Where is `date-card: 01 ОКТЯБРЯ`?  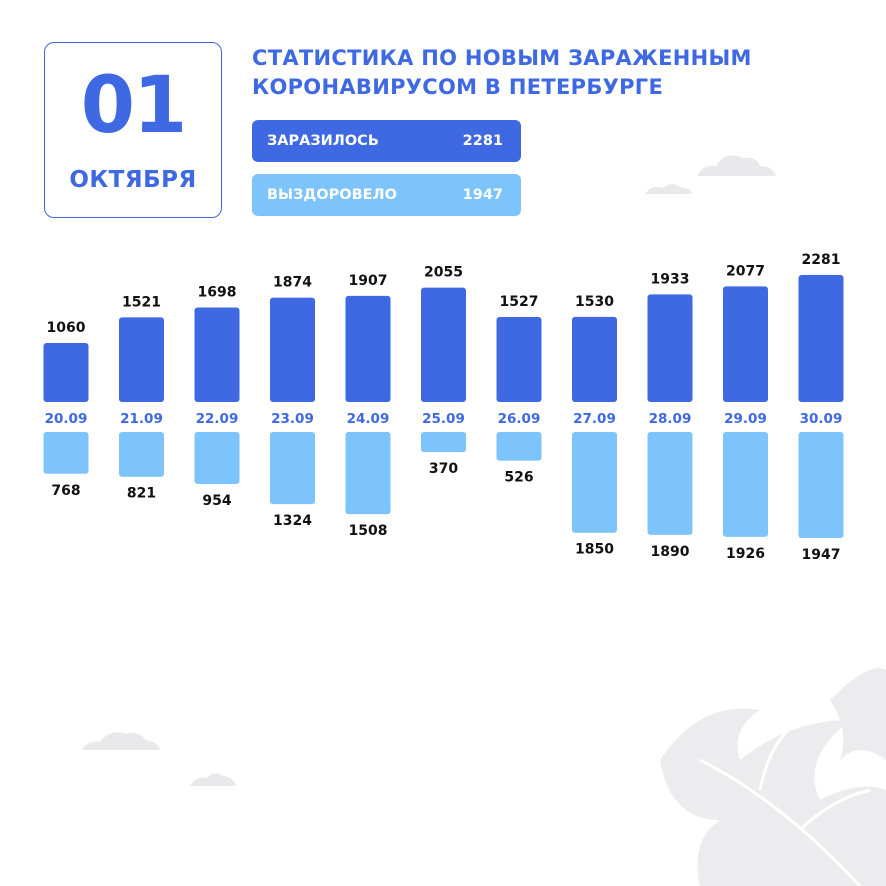
date-card: 01 ОКТЯБРЯ is located at coordinates (133, 130).